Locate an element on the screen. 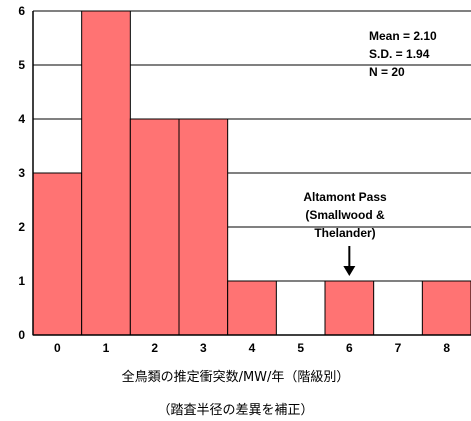 The width and height of the screenshot is (471, 421). stats-n: N = 20 is located at coordinates (387, 72).